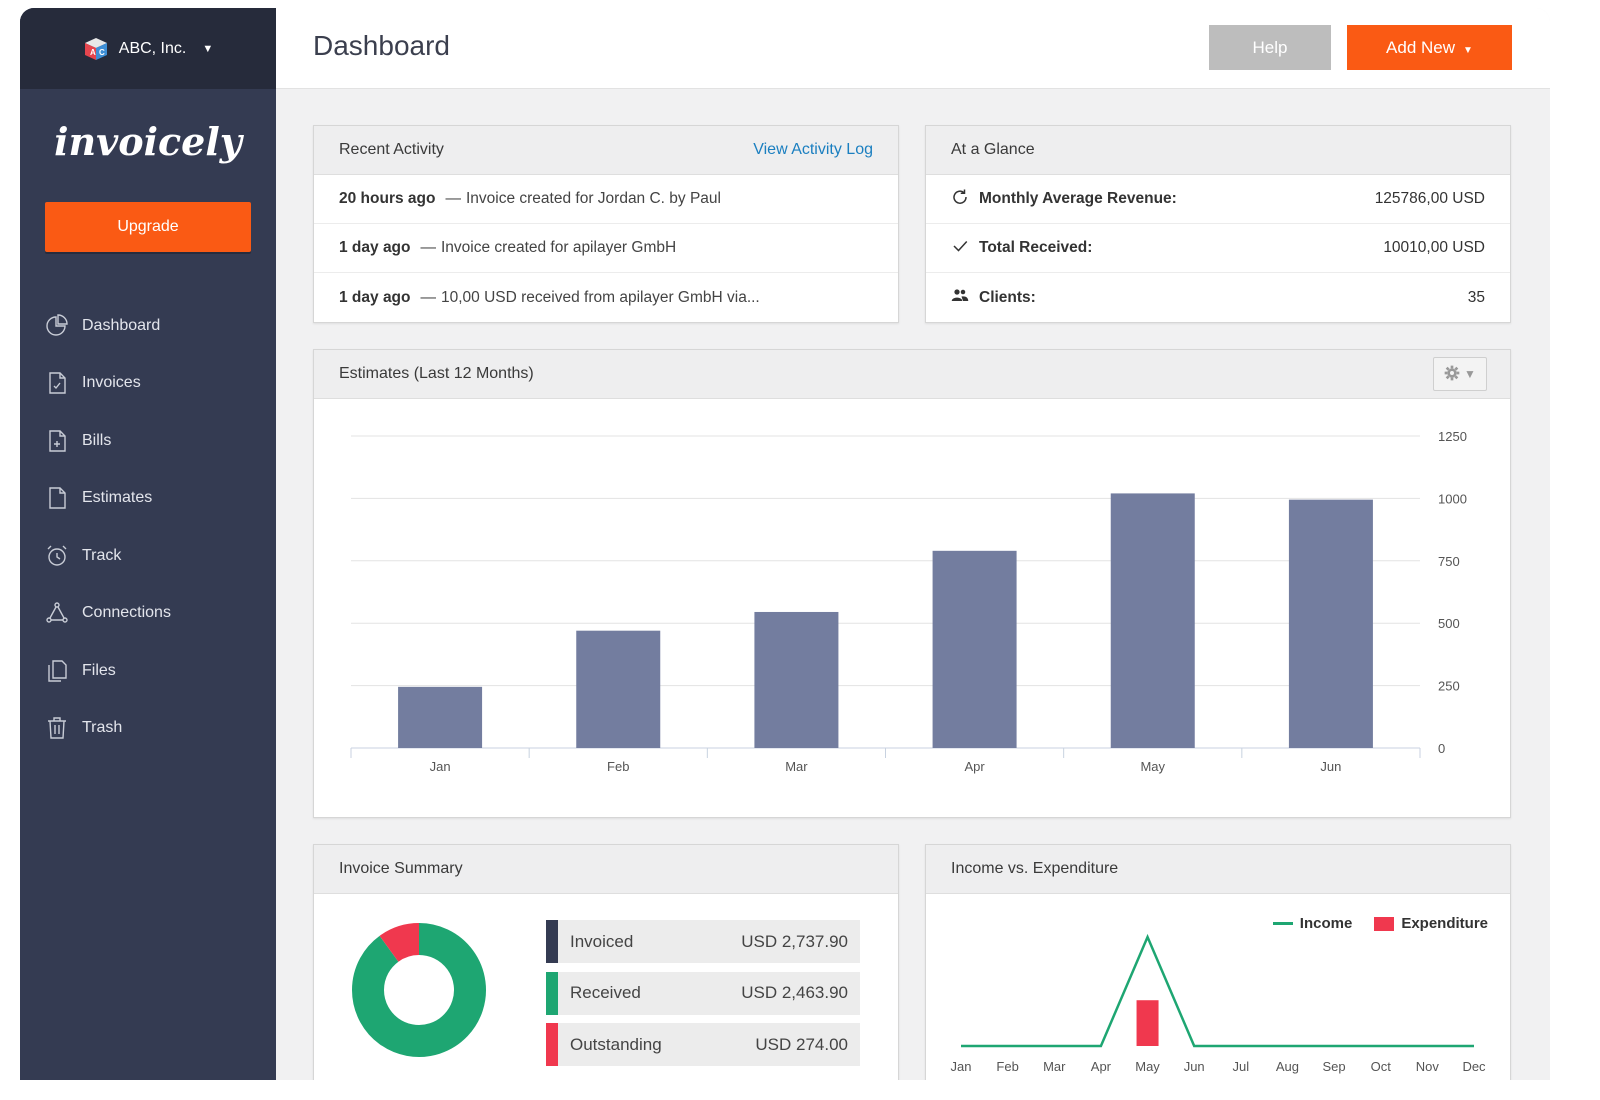 The height and width of the screenshot is (1100, 1600). I want to click on files-icon, so click(57, 671).